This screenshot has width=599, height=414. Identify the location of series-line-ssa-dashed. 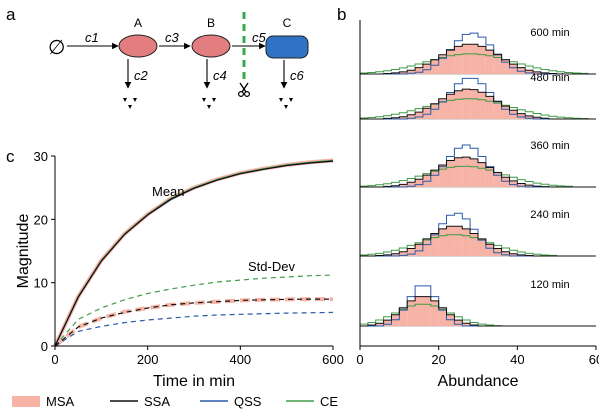
(193, 322).